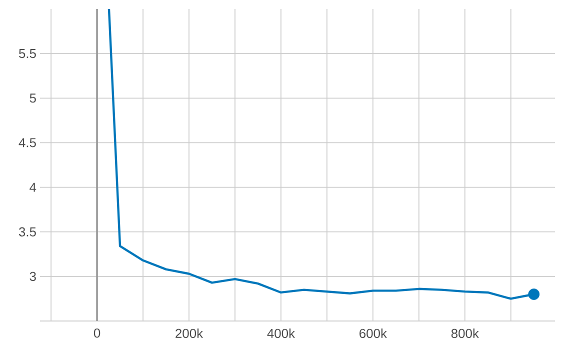 The height and width of the screenshot is (363, 568). I want to click on y-tick-label: 5.5, so click(27, 53).